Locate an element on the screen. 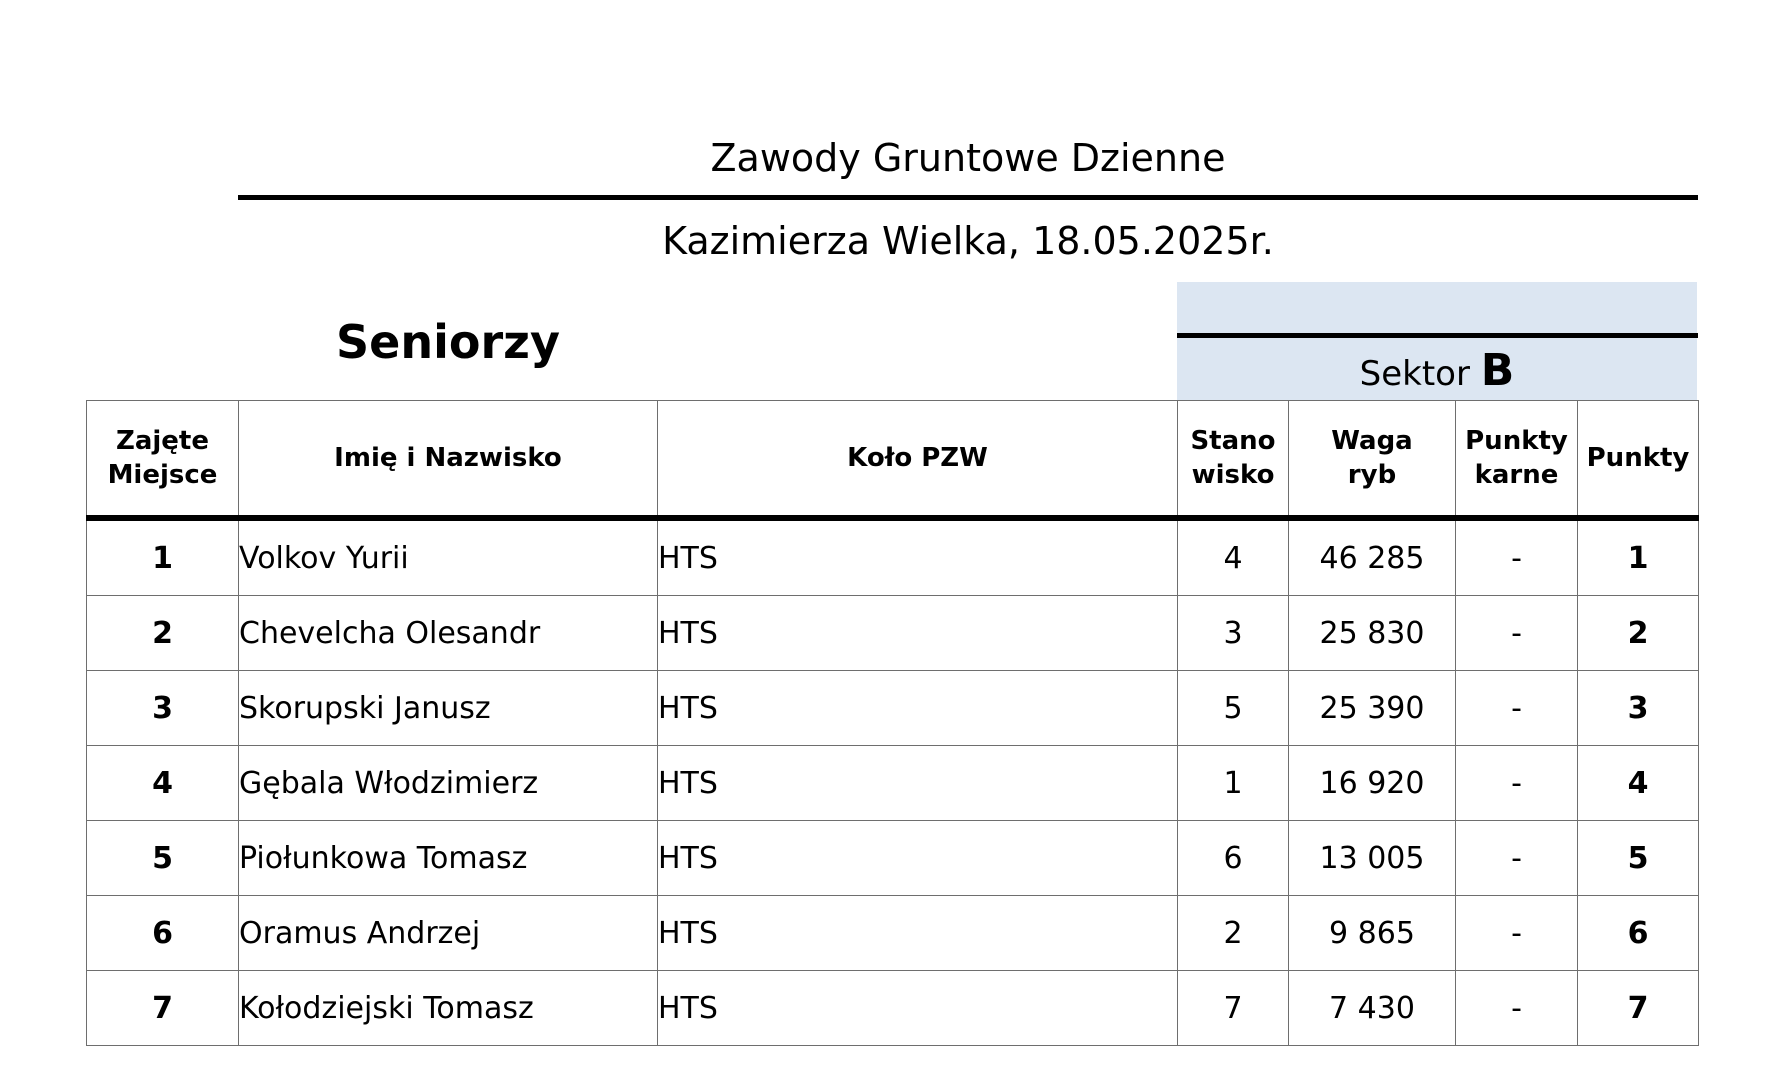 This screenshot has width=1787, height=1080. table-row: 7 Kołodziejski Tomasz HTS 7 7 430 - 7 is located at coordinates (892, 1008).